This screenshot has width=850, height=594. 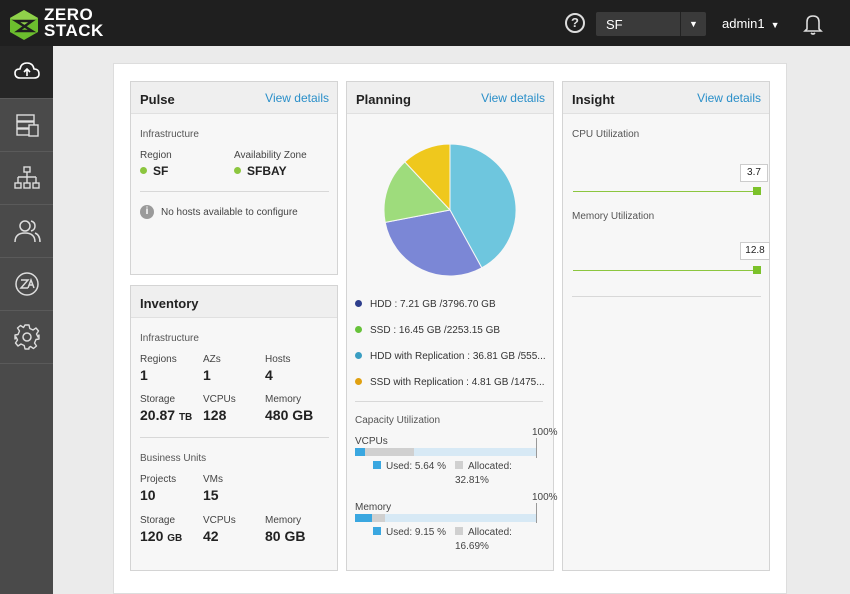 I want to click on cpu-utilization-track, so click(x=665, y=191).